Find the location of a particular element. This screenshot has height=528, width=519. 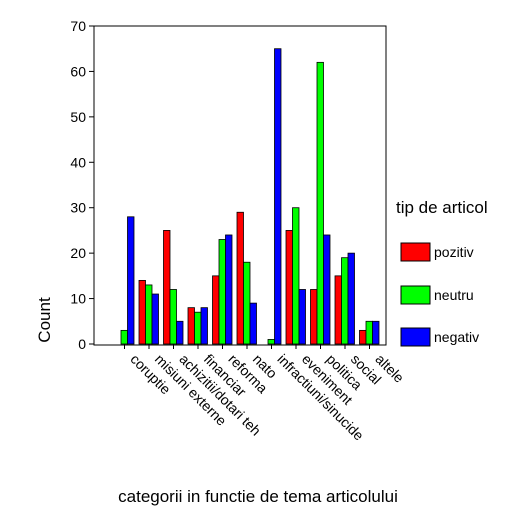

bar-negativ-social is located at coordinates (351, 298).